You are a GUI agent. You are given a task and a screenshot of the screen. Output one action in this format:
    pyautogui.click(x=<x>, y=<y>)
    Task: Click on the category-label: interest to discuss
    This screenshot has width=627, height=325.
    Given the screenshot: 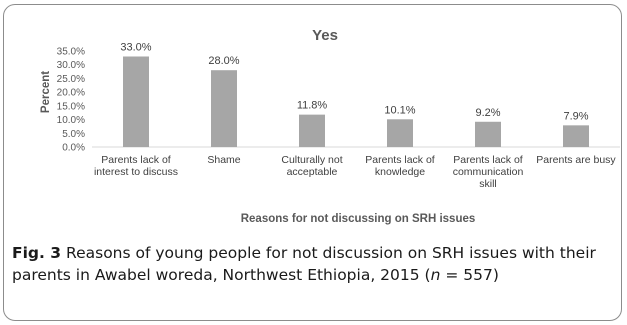 What is the action you would take?
    pyautogui.click(x=136, y=172)
    